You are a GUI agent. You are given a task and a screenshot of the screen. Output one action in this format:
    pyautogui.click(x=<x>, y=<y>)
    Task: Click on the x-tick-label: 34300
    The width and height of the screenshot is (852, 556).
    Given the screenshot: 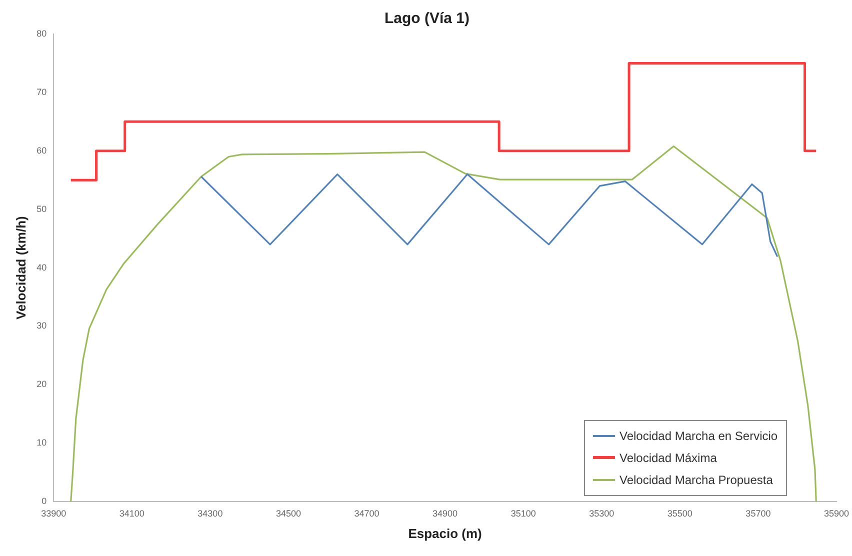 What is the action you would take?
    pyautogui.click(x=210, y=513)
    